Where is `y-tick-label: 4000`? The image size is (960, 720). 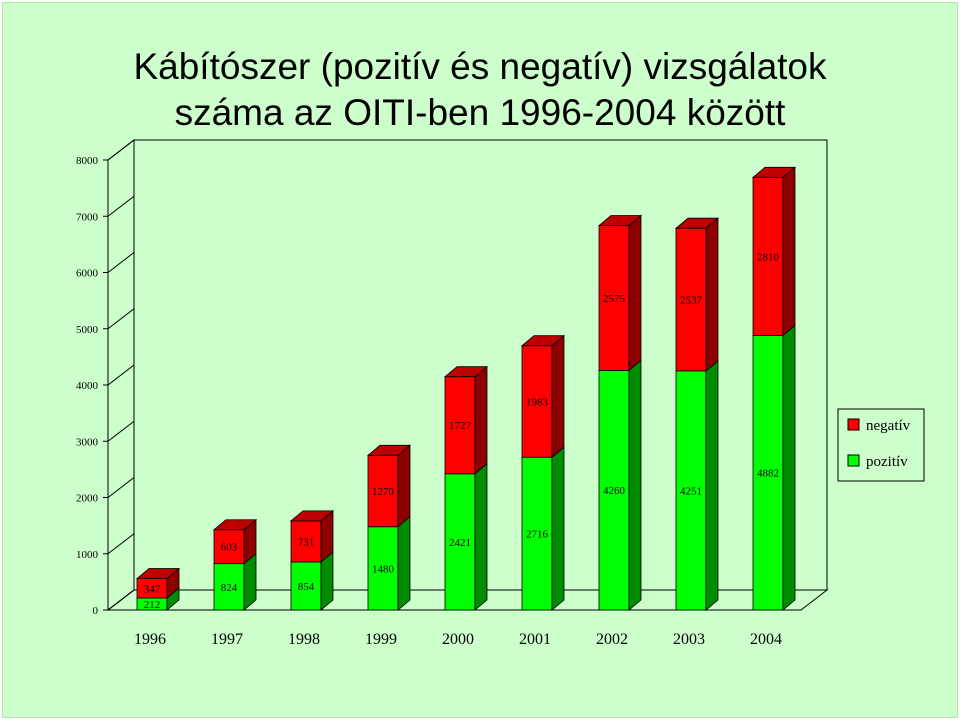
y-tick-label: 4000 is located at coordinates (87, 386).